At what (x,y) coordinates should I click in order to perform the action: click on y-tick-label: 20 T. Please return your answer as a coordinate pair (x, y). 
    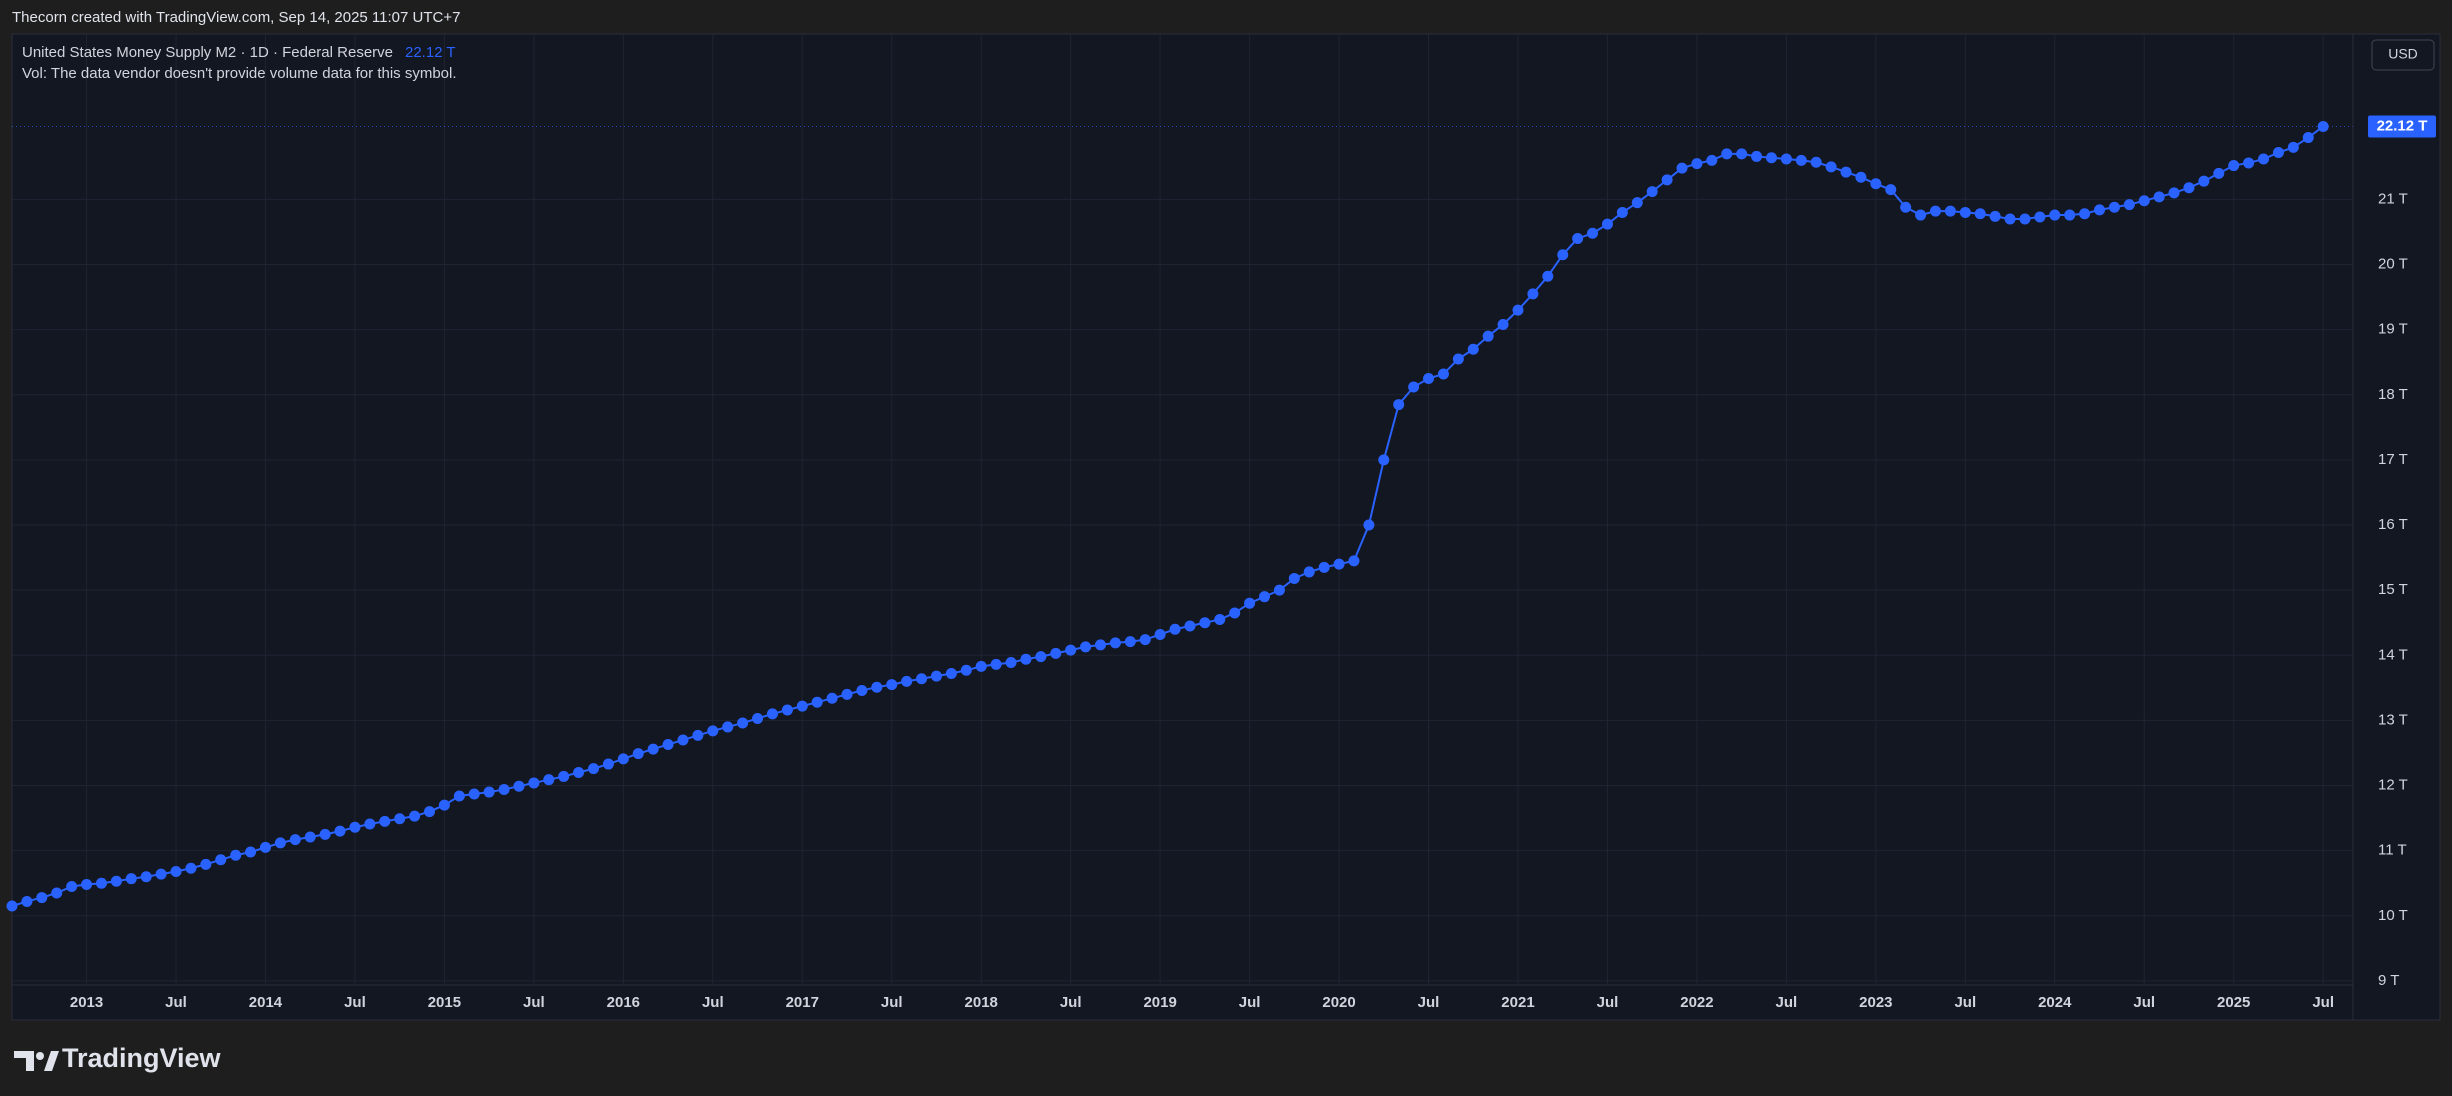
    Looking at the image, I should click on (2393, 264).